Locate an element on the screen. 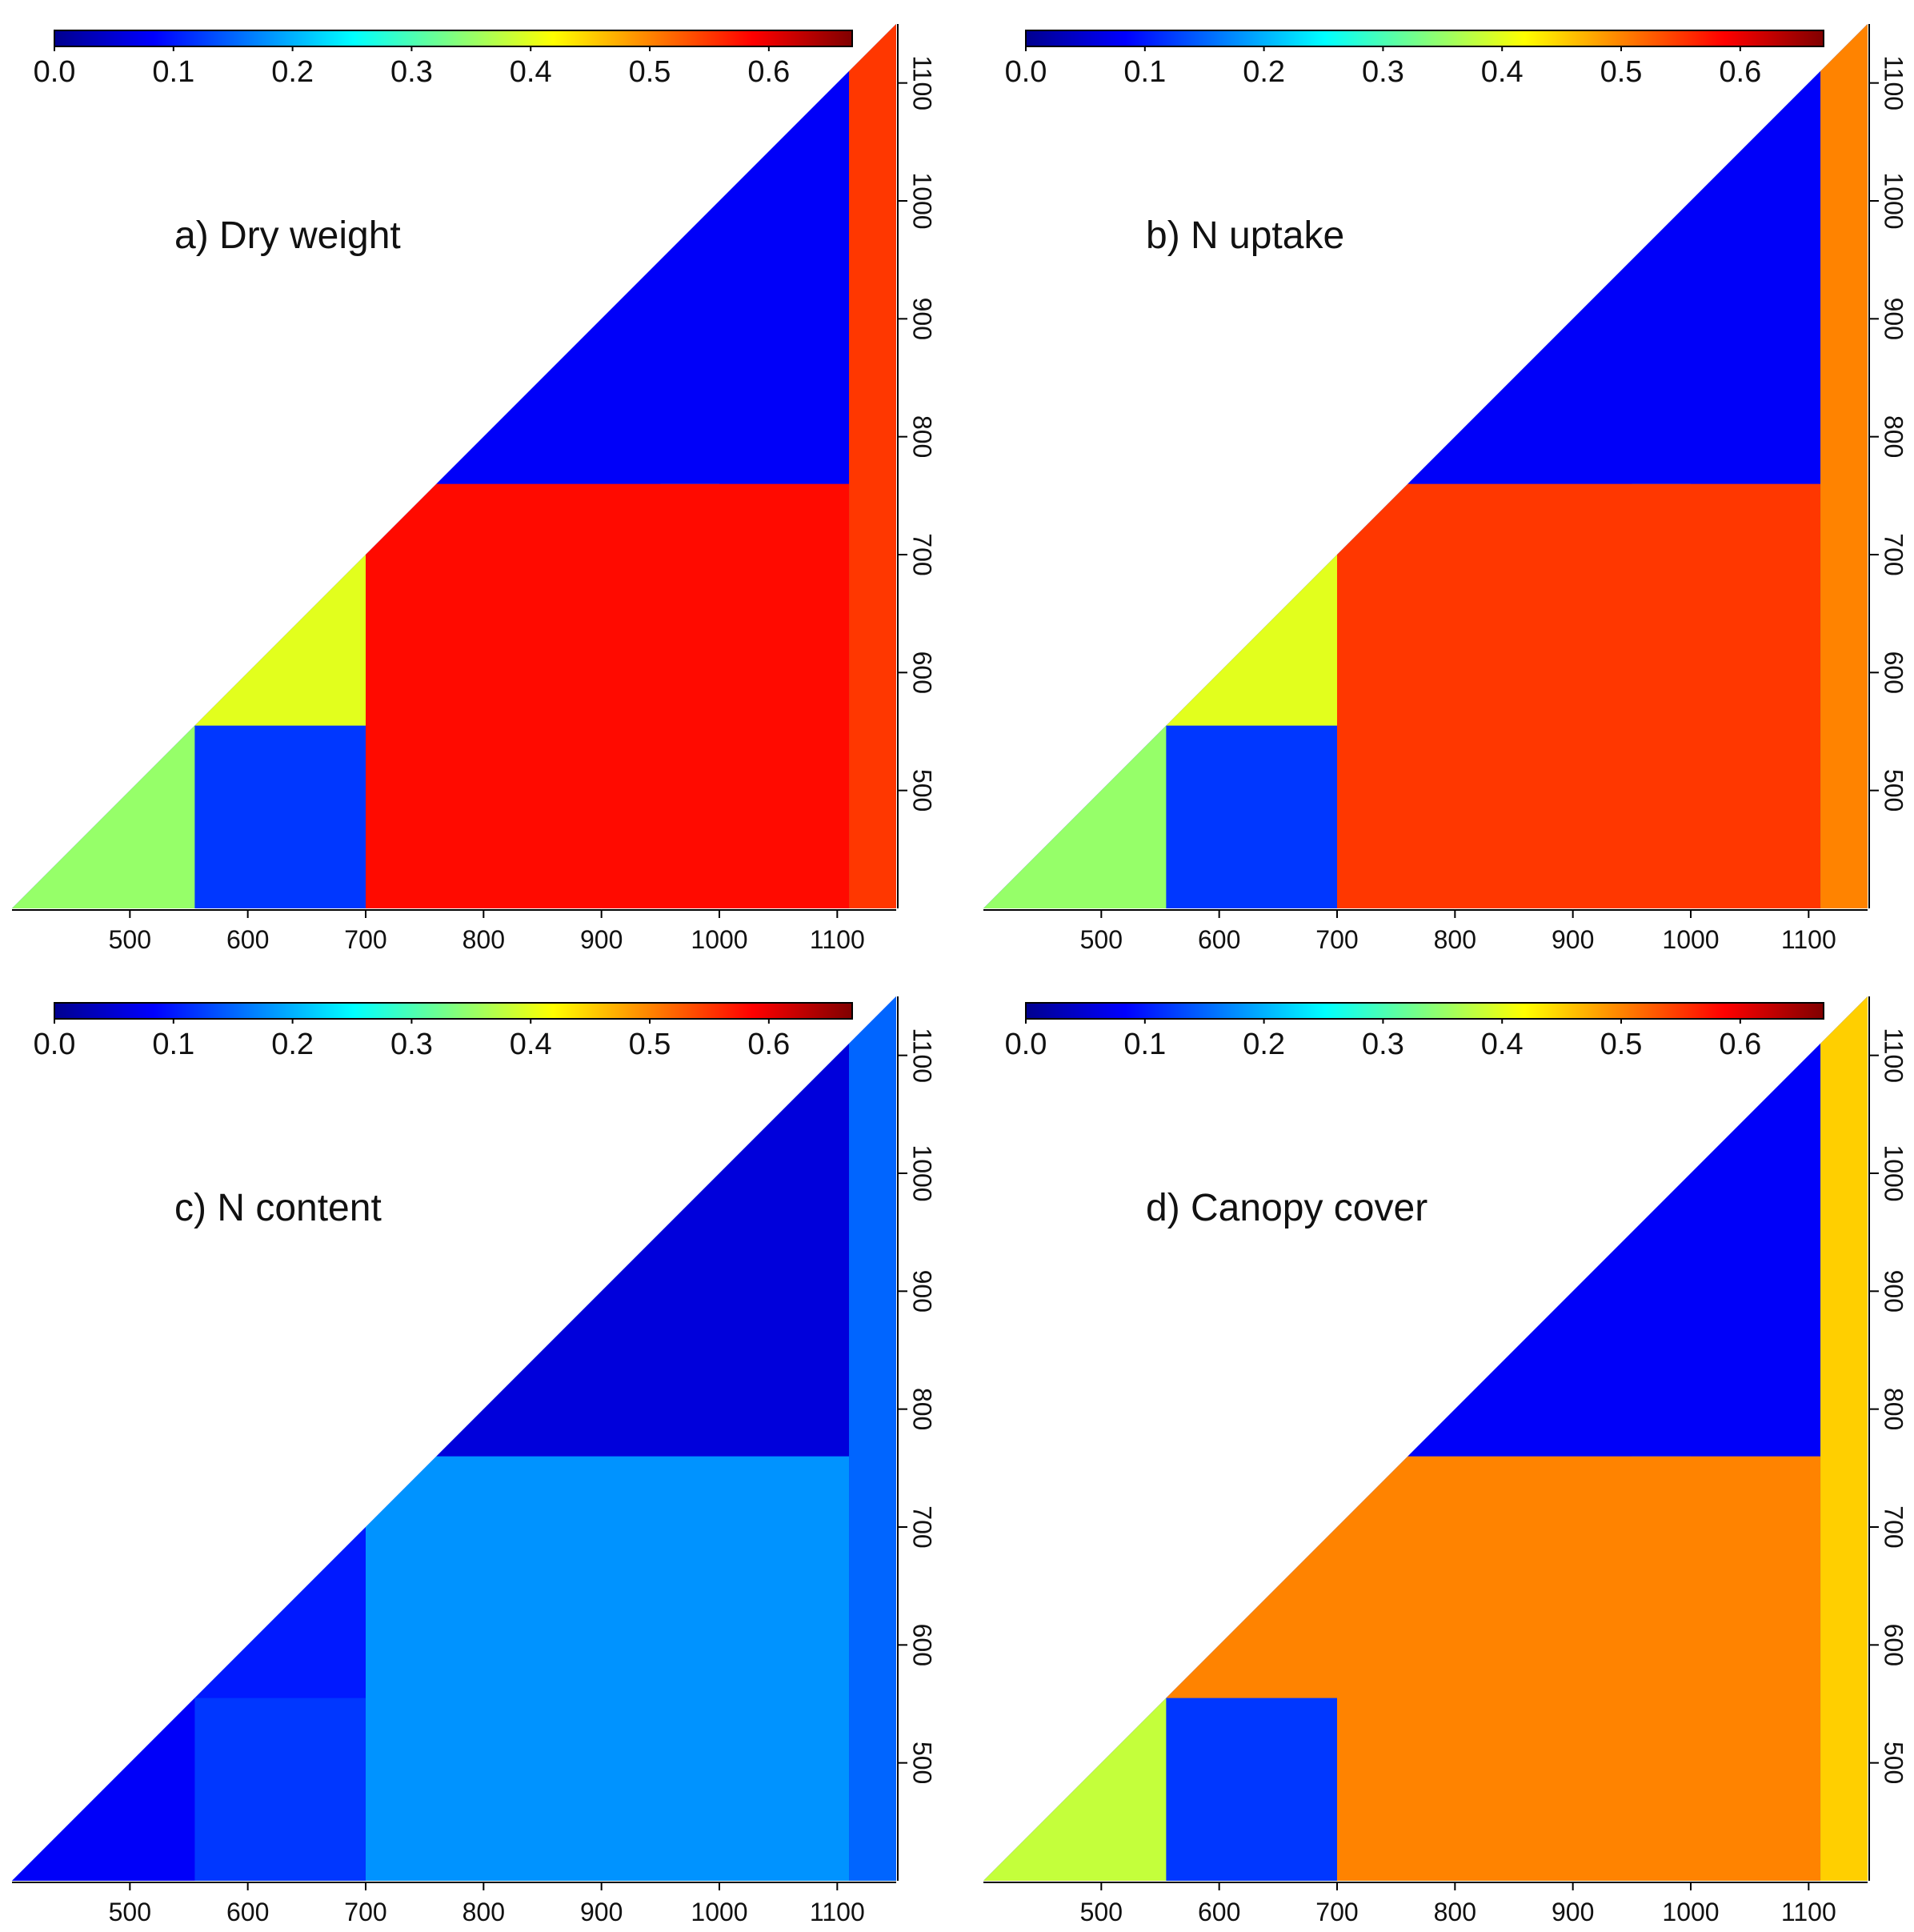  panel-title: c) N content is located at coordinates (278, 1208).